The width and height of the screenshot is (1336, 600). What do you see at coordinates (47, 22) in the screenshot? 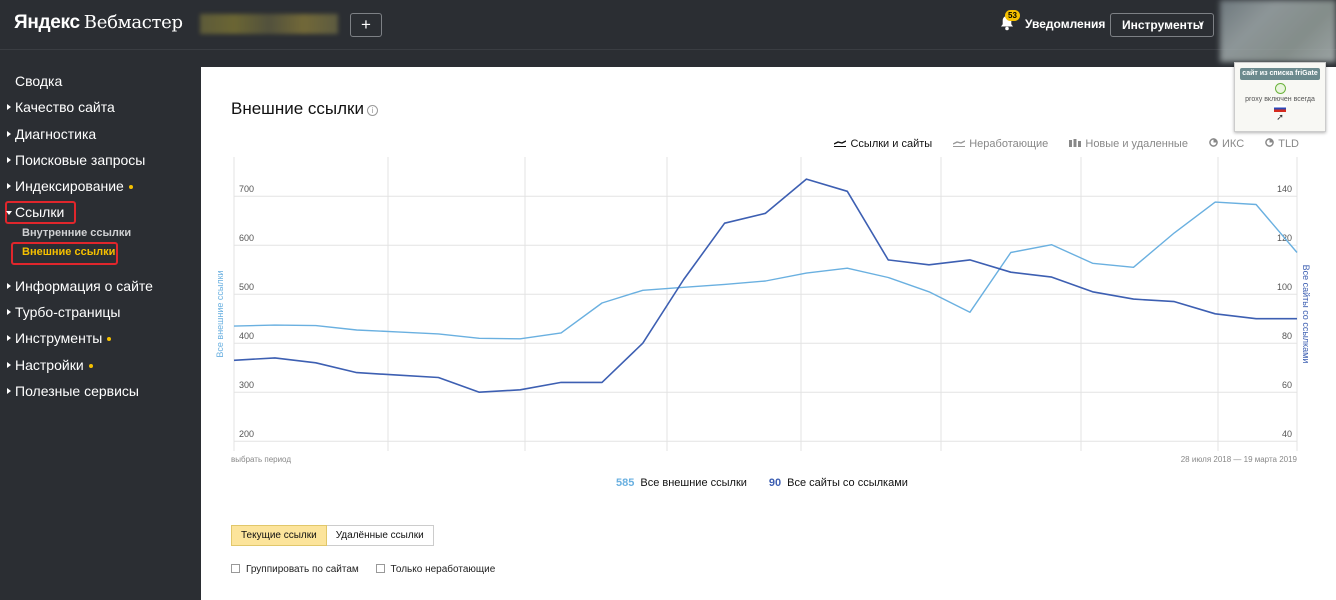
I see `logo-brand: Яндекс` at bounding box center [47, 22].